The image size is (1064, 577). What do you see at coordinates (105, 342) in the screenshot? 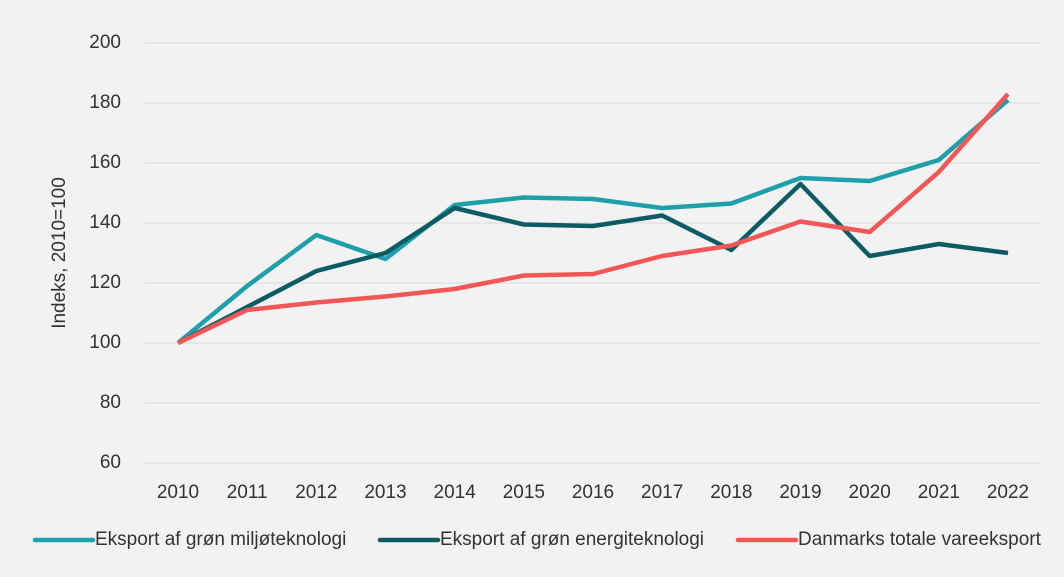
I see `y-tick-label: 100` at bounding box center [105, 342].